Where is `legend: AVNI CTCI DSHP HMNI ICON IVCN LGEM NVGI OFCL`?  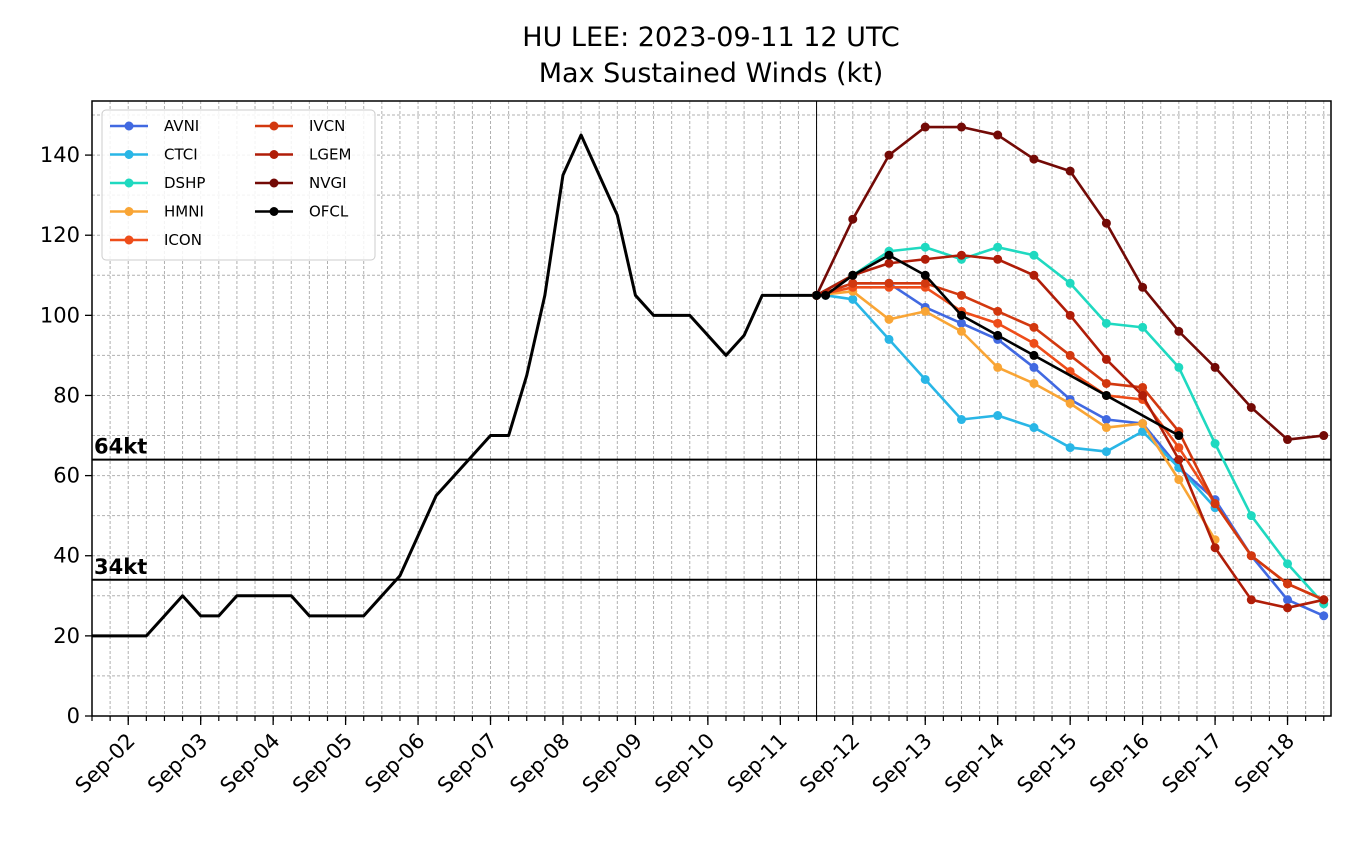
legend: AVNI CTCI DSHP HMNI ICON IVCN LGEM NVGI OFCL is located at coordinates (238, 185).